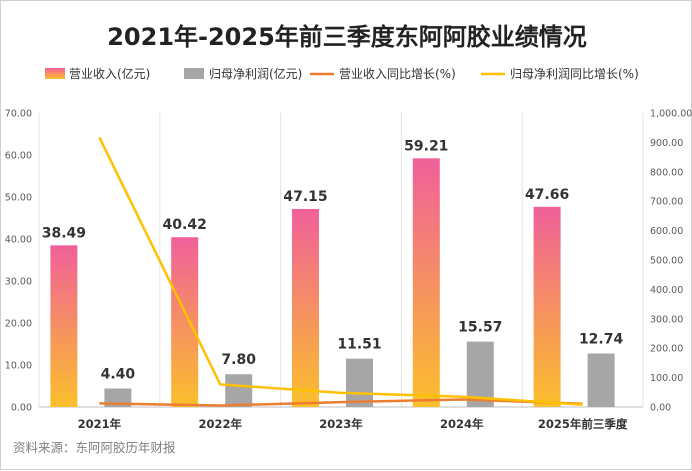 This screenshot has height=471, width=692. Describe the element at coordinates (18, 366) in the screenshot. I see `left-tick-label: 10.00` at that location.